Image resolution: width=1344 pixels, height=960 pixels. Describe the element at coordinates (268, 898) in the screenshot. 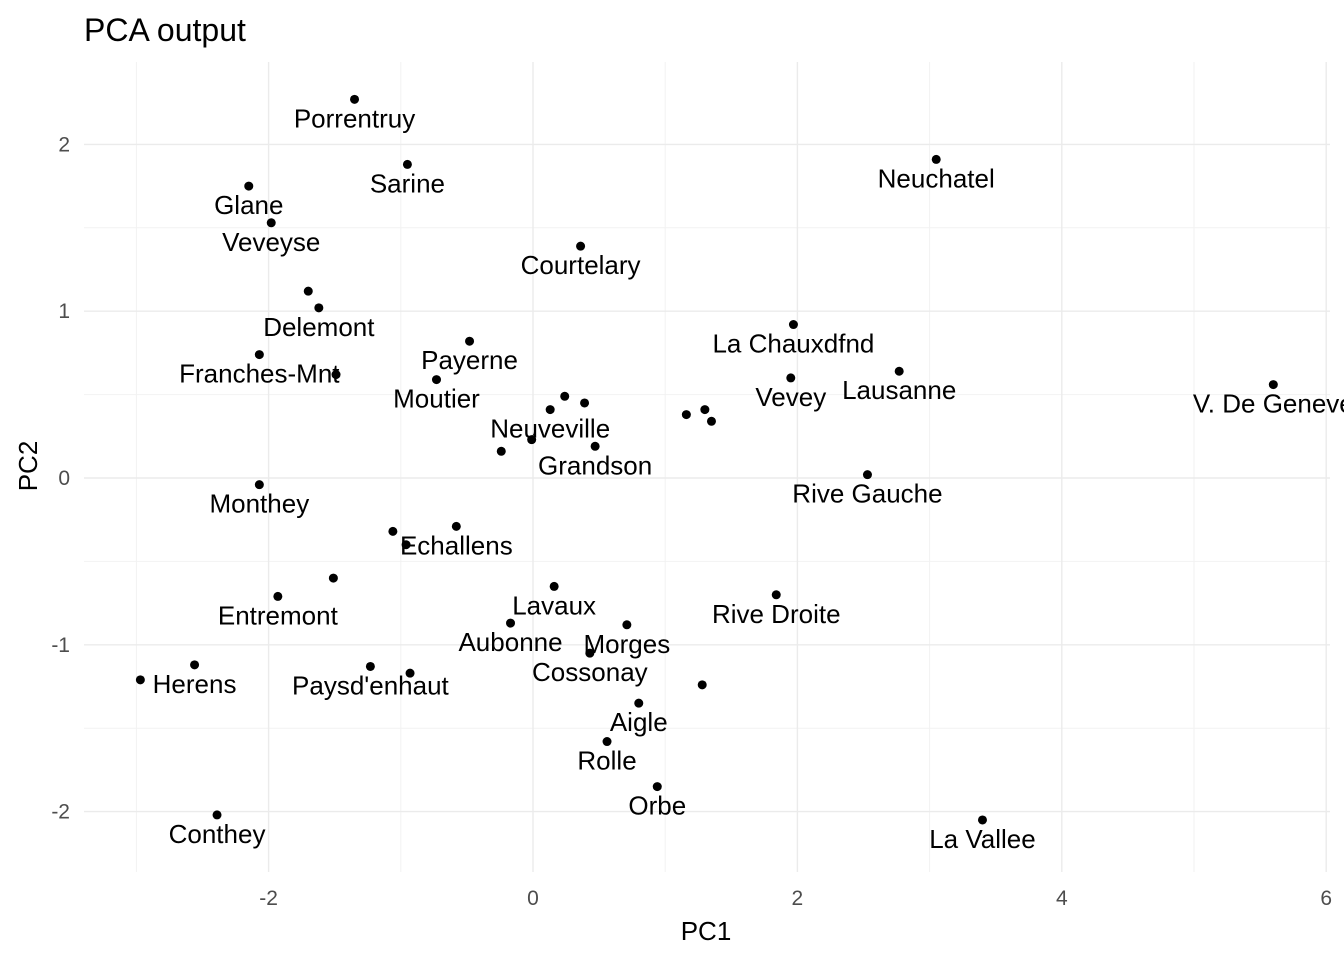

I see `x-tick-label: -2` at that location.